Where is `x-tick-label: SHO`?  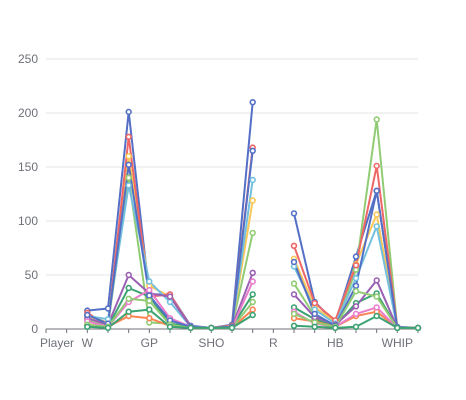
x-tick-label: SHO is located at coordinates (211, 343).